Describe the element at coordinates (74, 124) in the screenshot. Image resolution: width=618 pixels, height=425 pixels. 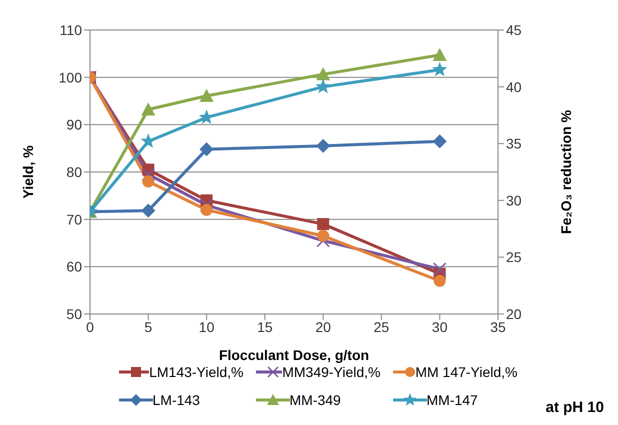
I see `y-tick-label: 90` at that location.